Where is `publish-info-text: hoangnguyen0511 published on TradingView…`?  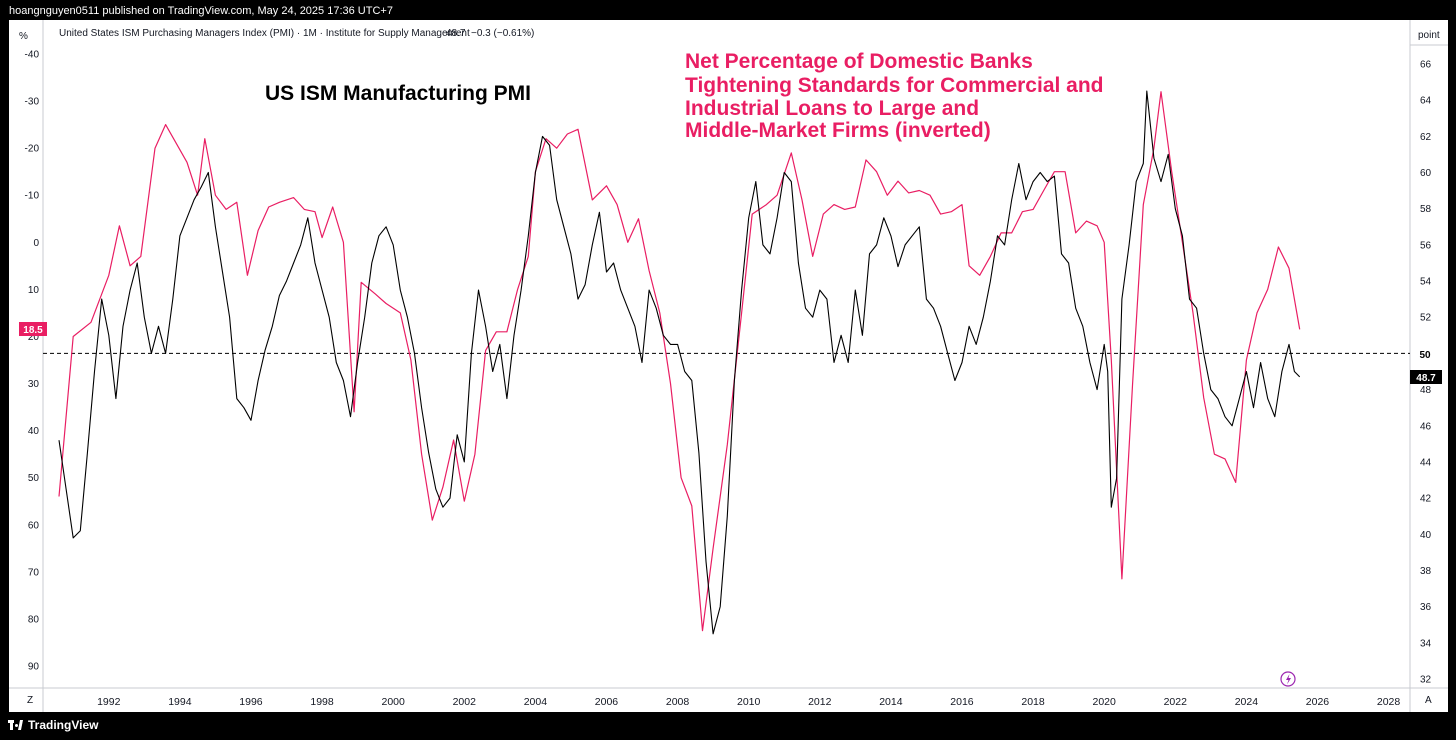 publish-info-text: hoangnguyen0511 published on TradingView… is located at coordinates (201, 11).